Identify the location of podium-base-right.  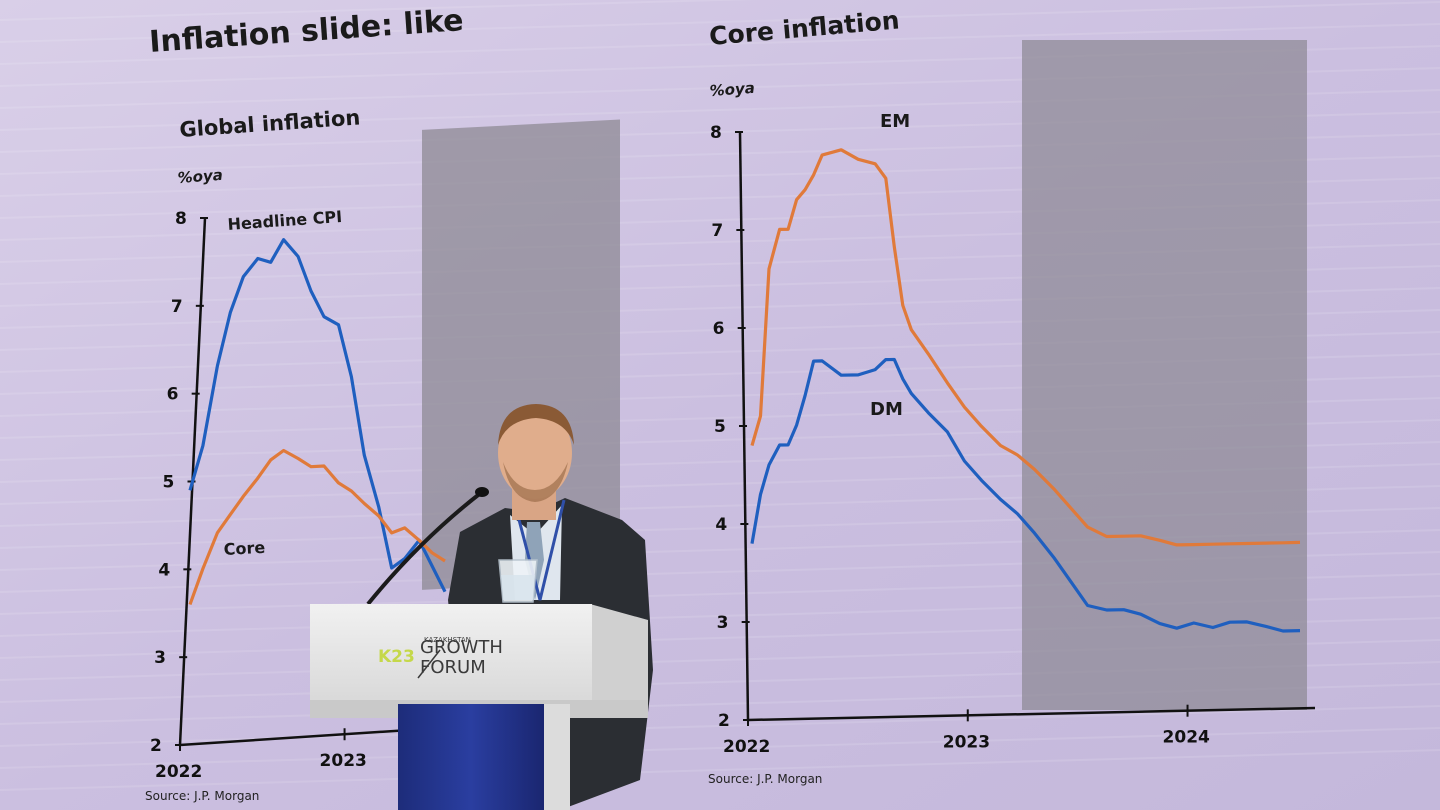
(557, 757).